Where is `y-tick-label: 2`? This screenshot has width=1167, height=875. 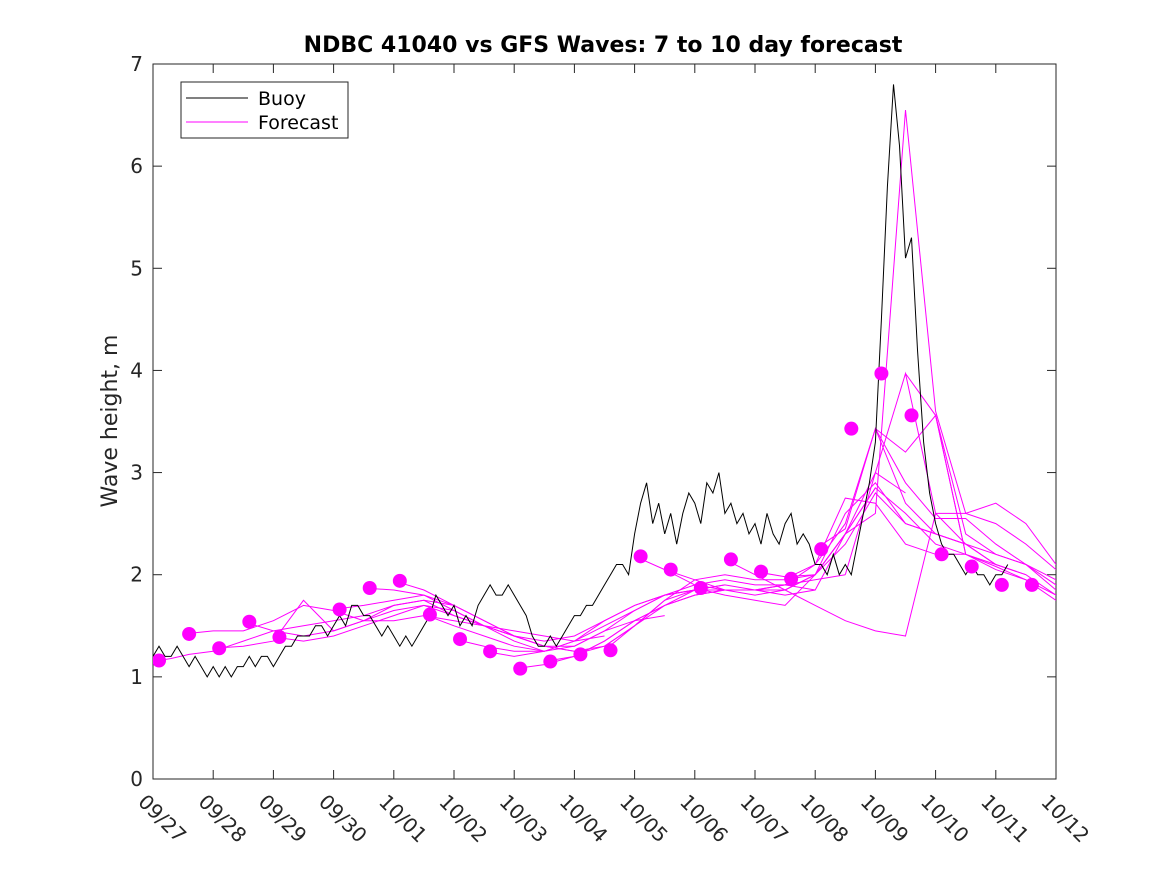 y-tick-label: 2 is located at coordinates (136, 575).